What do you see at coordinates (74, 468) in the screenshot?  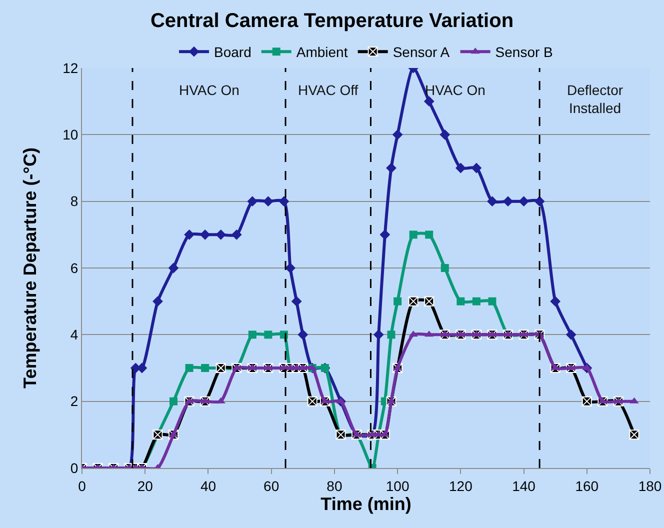 I see `y-tick-label: 0` at bounding box center [74, 468].